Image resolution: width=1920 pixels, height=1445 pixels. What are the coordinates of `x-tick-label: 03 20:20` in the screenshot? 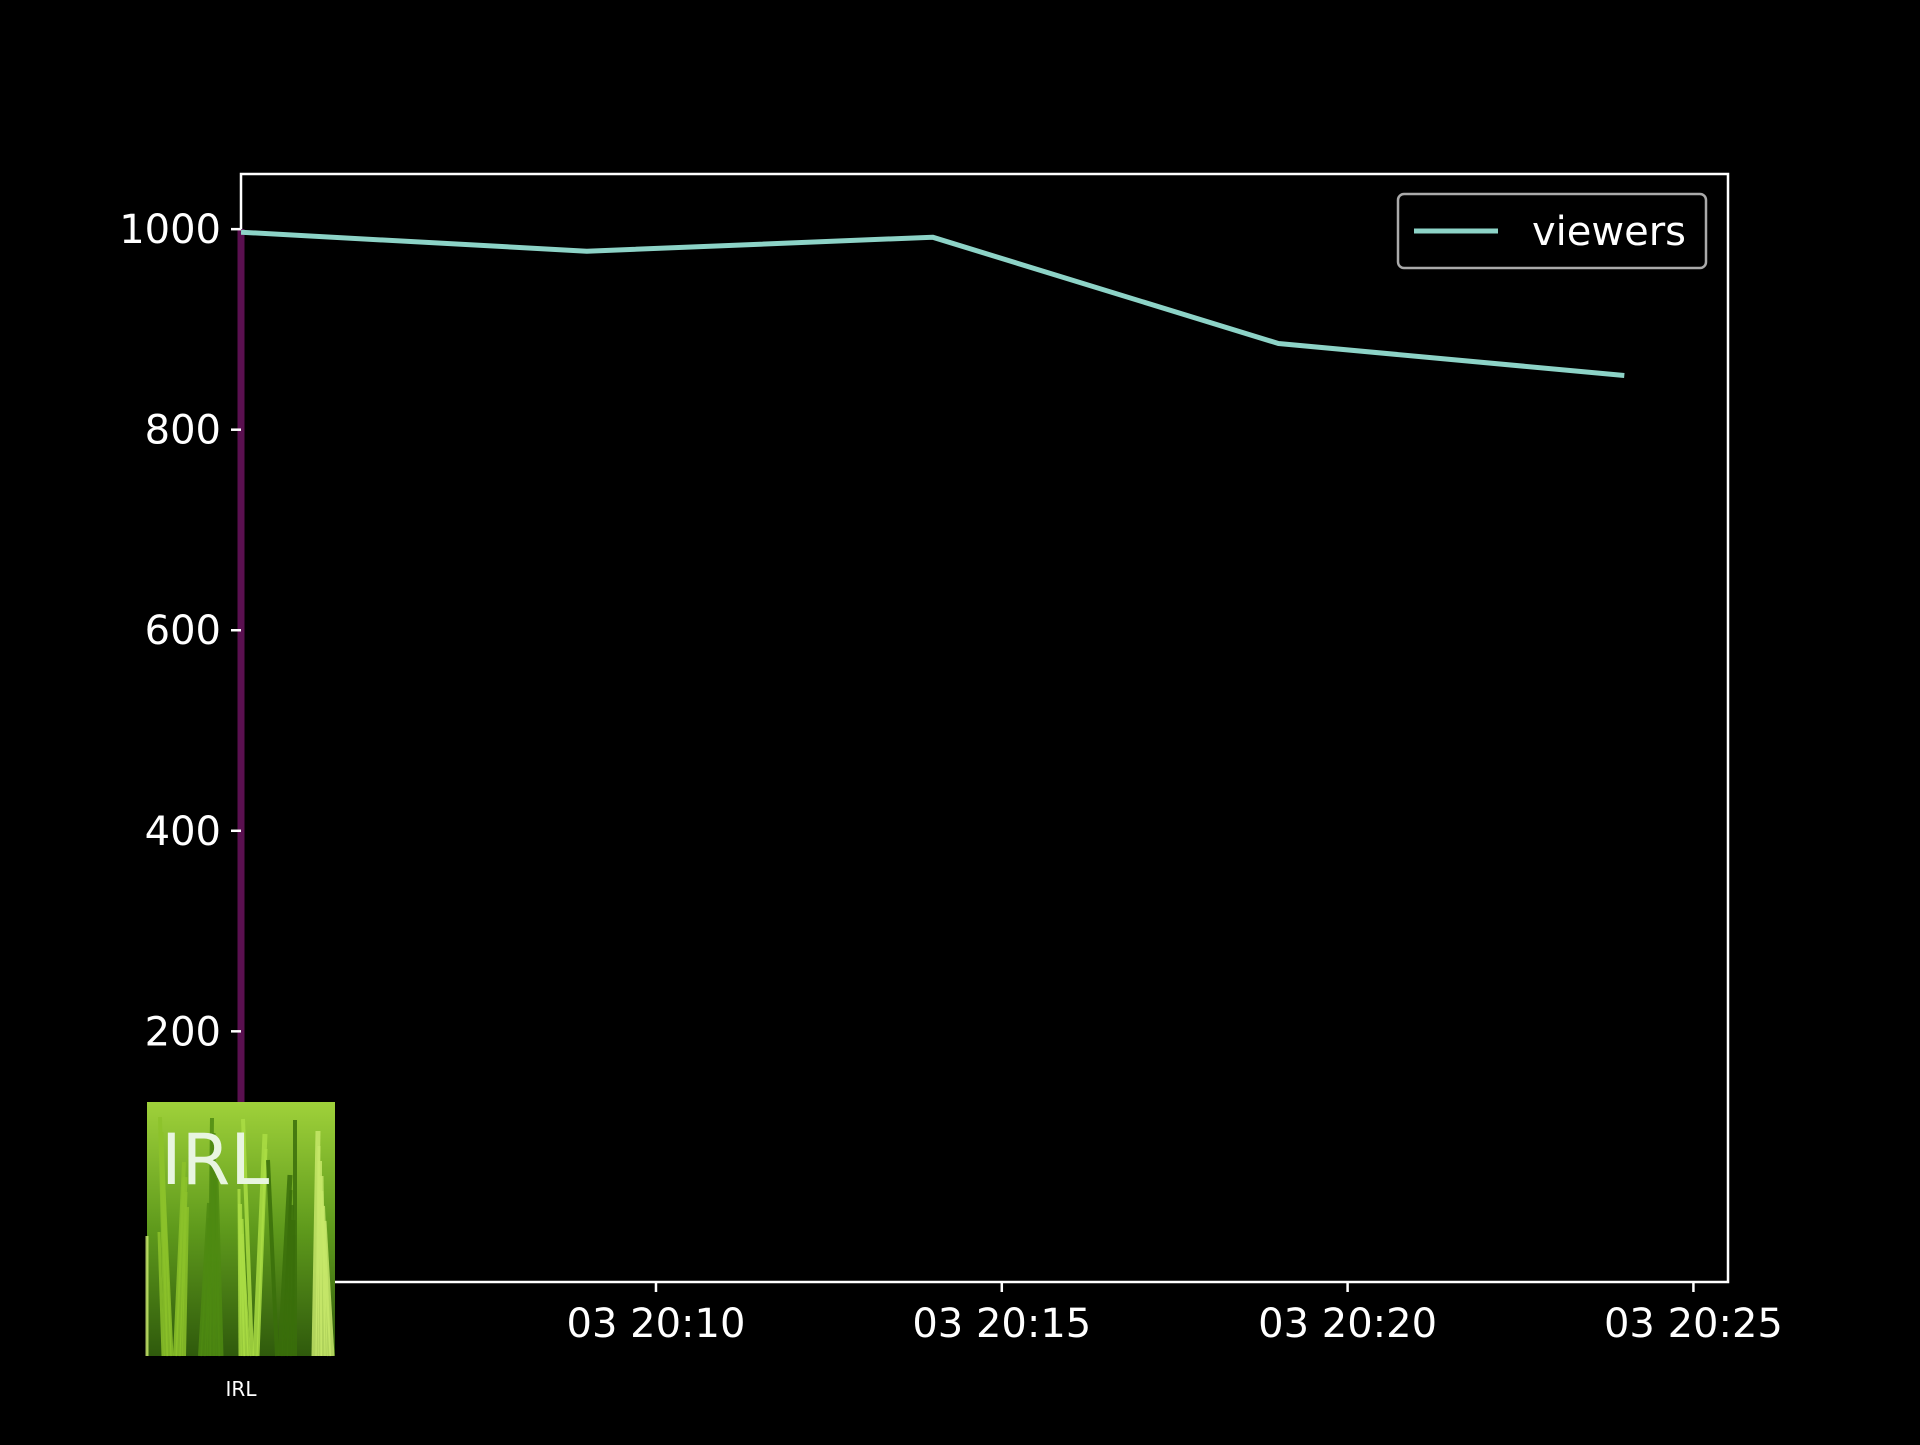 It's located at (1347, 1324).